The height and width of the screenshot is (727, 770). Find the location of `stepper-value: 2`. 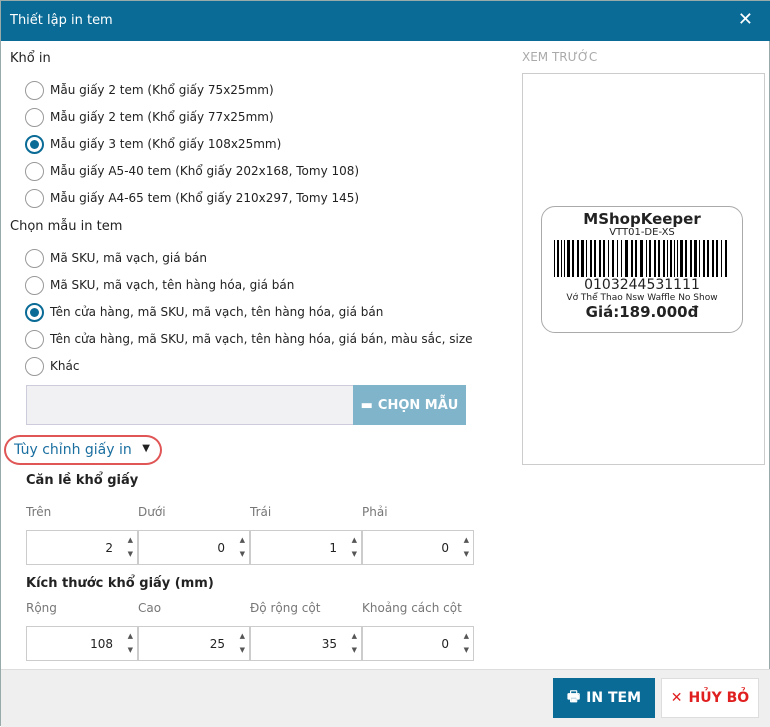

stepper-value: 2 is located at coordinates (109, 548).